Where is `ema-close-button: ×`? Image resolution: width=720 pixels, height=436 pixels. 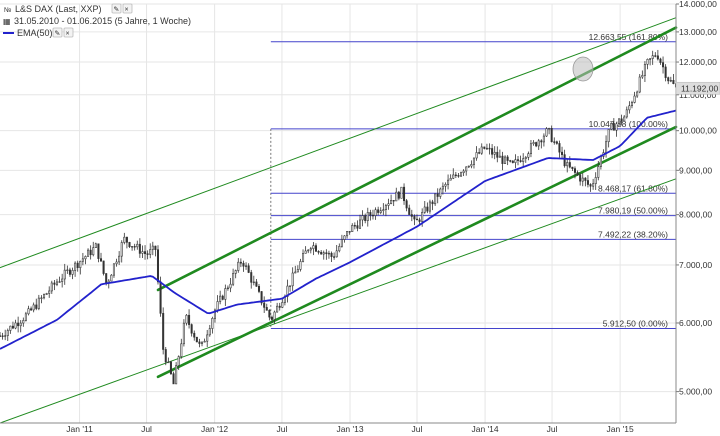 ema-close-button: × is located at coordinates (68, 32).